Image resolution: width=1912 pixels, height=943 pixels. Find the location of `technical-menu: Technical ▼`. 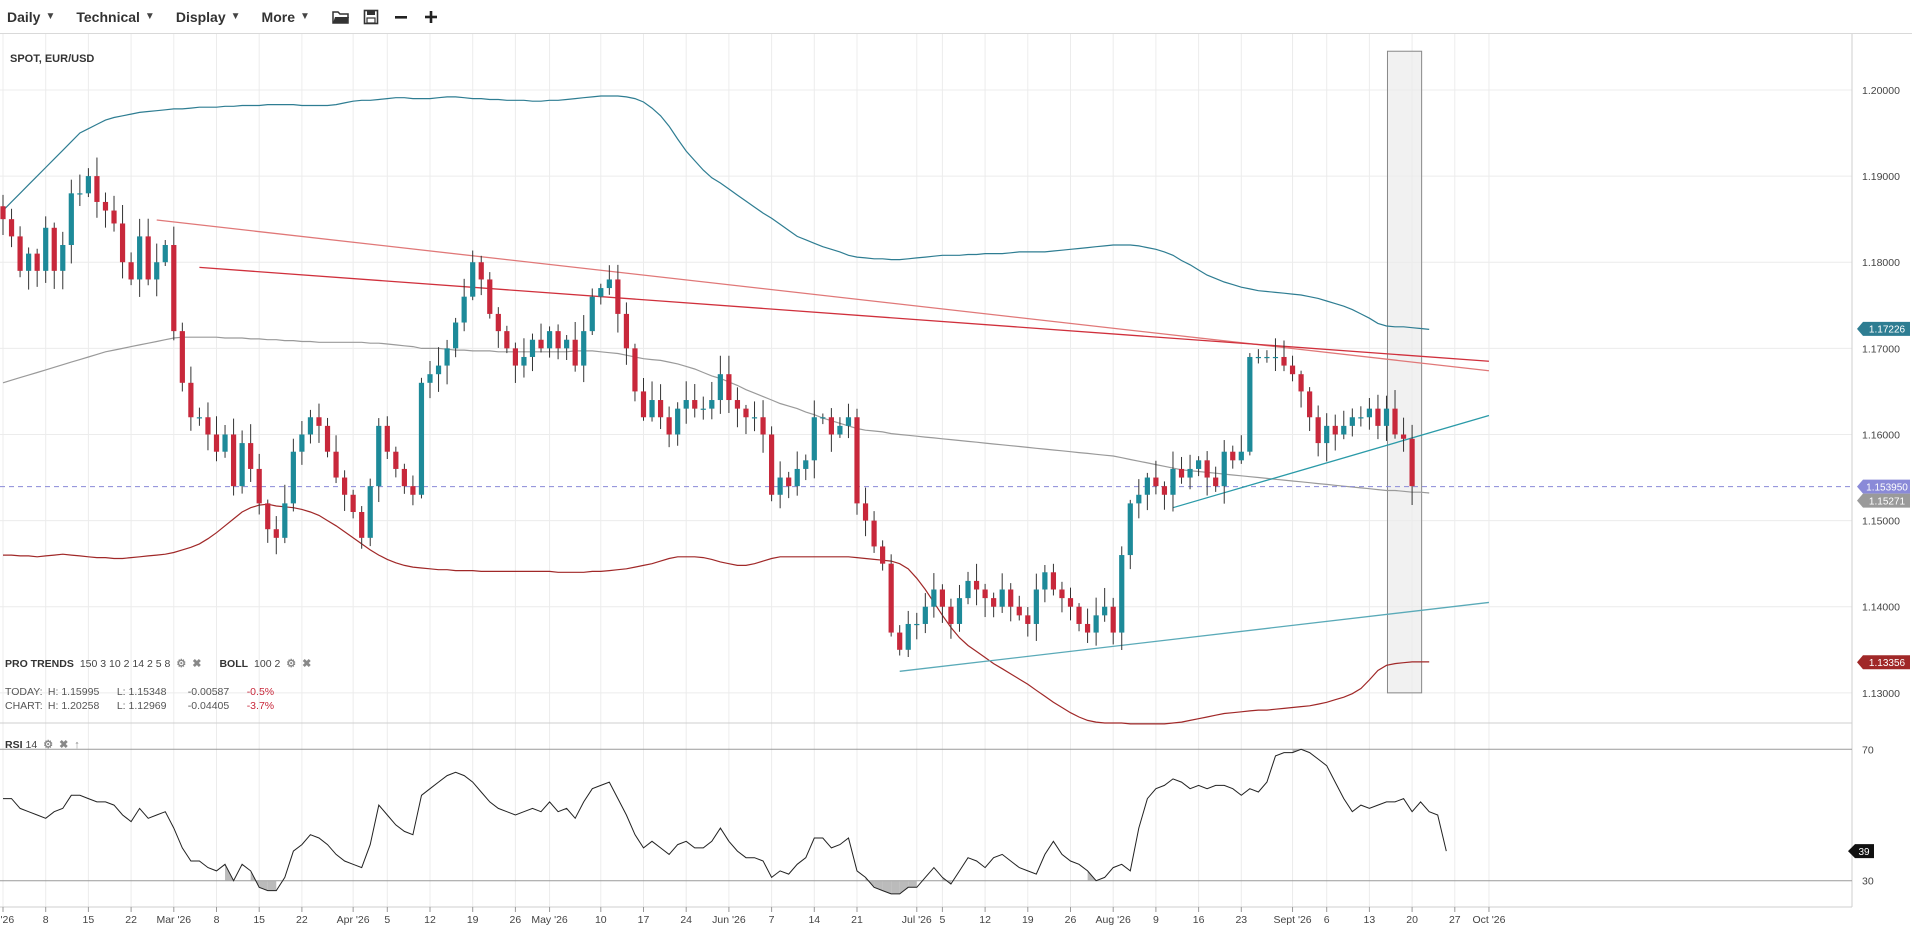

technical-menu: Technical ▼ is located at coordinates (115, 17).